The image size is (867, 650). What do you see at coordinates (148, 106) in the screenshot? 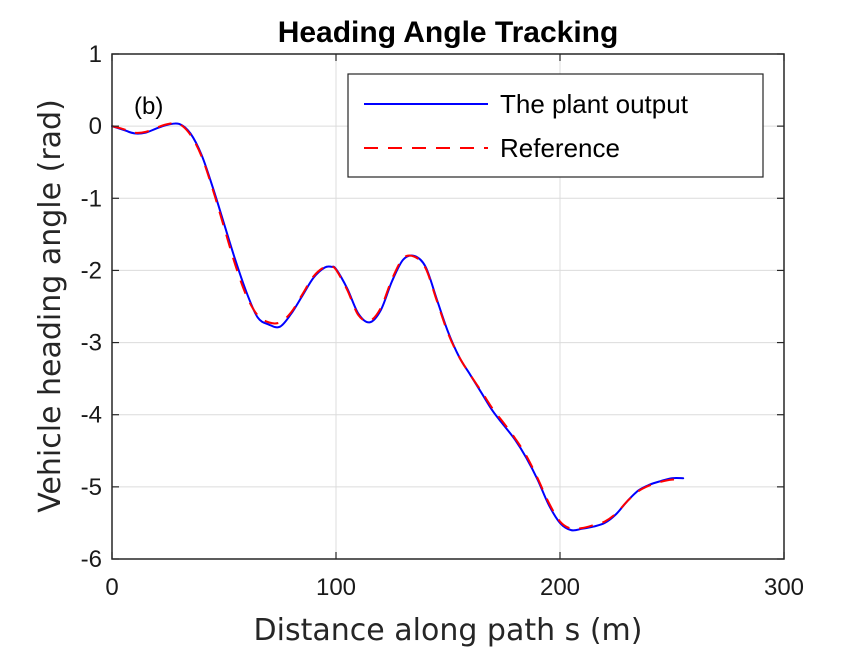
I see `panel-label: (b)` at bounding box center [148, 106].